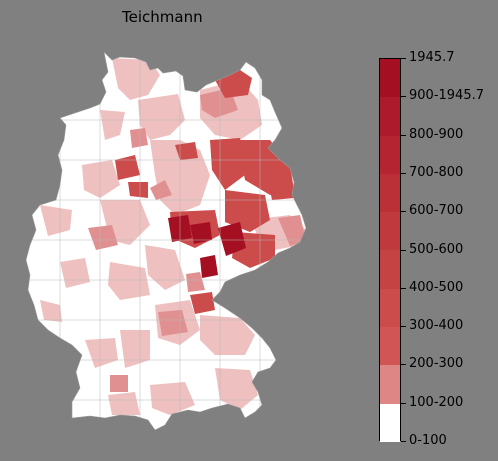  I want to click on legend-tick-label: 300-400, so click(436, 325).